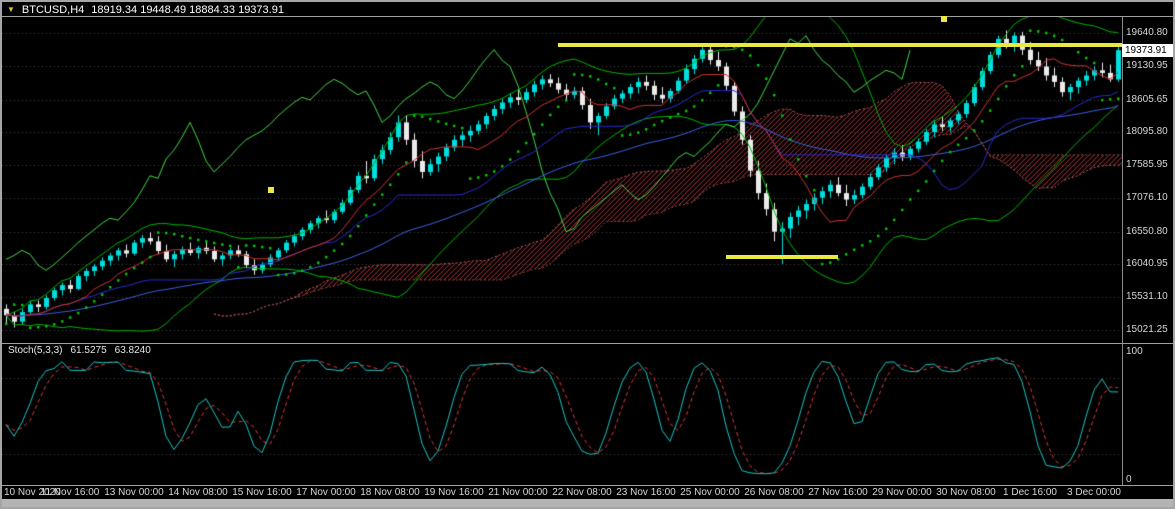 This screenshot has width=1175, height=509. I want to click on stoch-axis-label: 100, so click(1134, 351).